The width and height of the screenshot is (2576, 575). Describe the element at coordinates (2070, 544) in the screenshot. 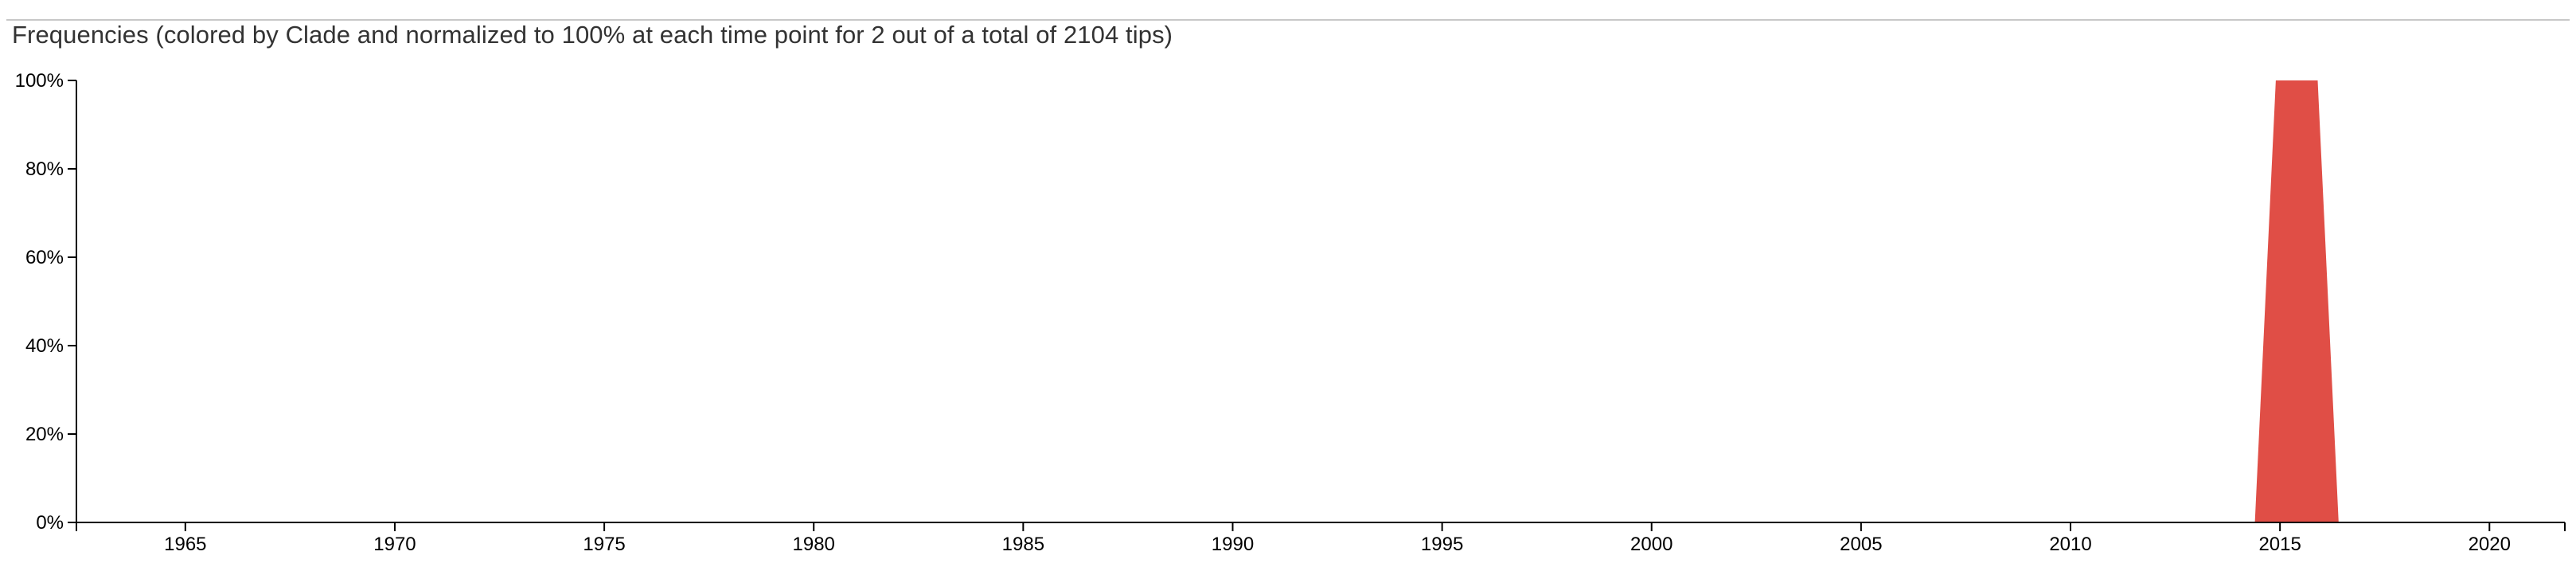

I see `x-tick-label: 2010` at that location.